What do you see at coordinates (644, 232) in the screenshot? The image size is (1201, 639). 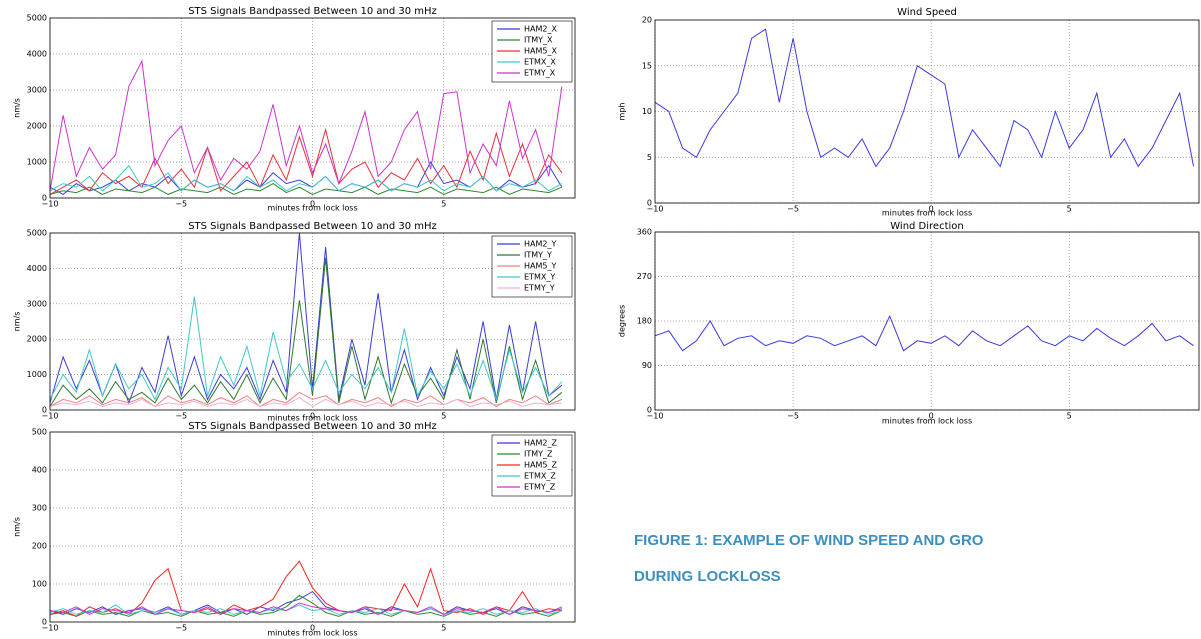 I see `y-tick-label: 360` at bounding box center [644, 232].